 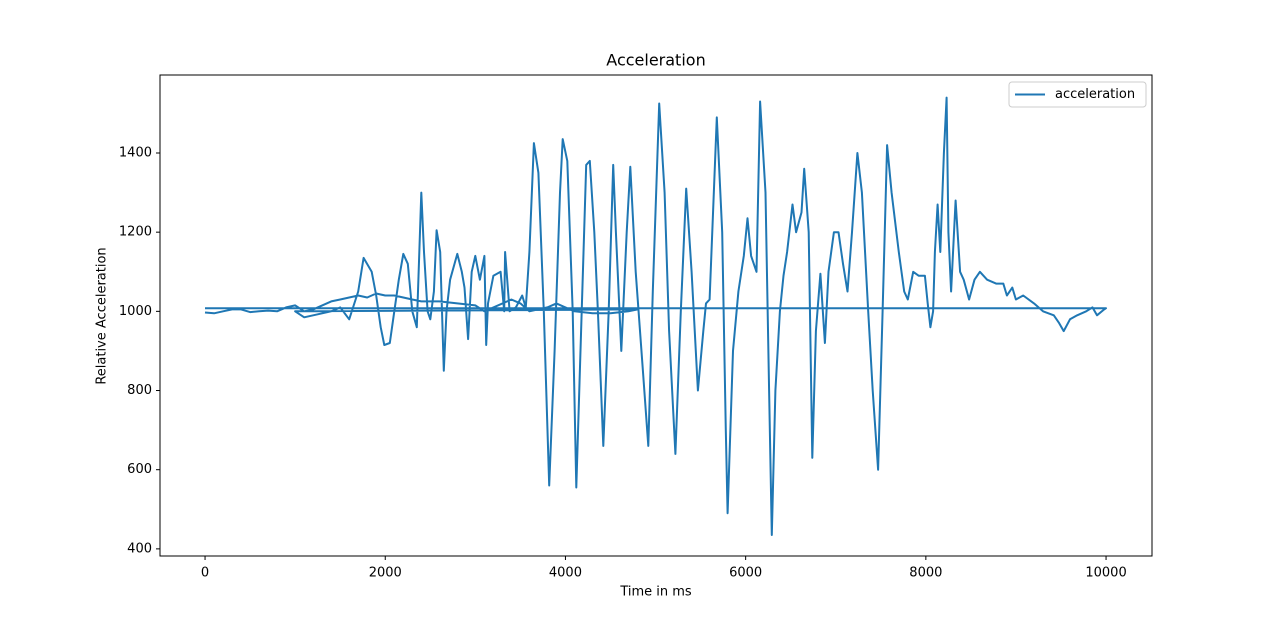 I want to click on y-tick-label: 800, so click(x=139, y=390).